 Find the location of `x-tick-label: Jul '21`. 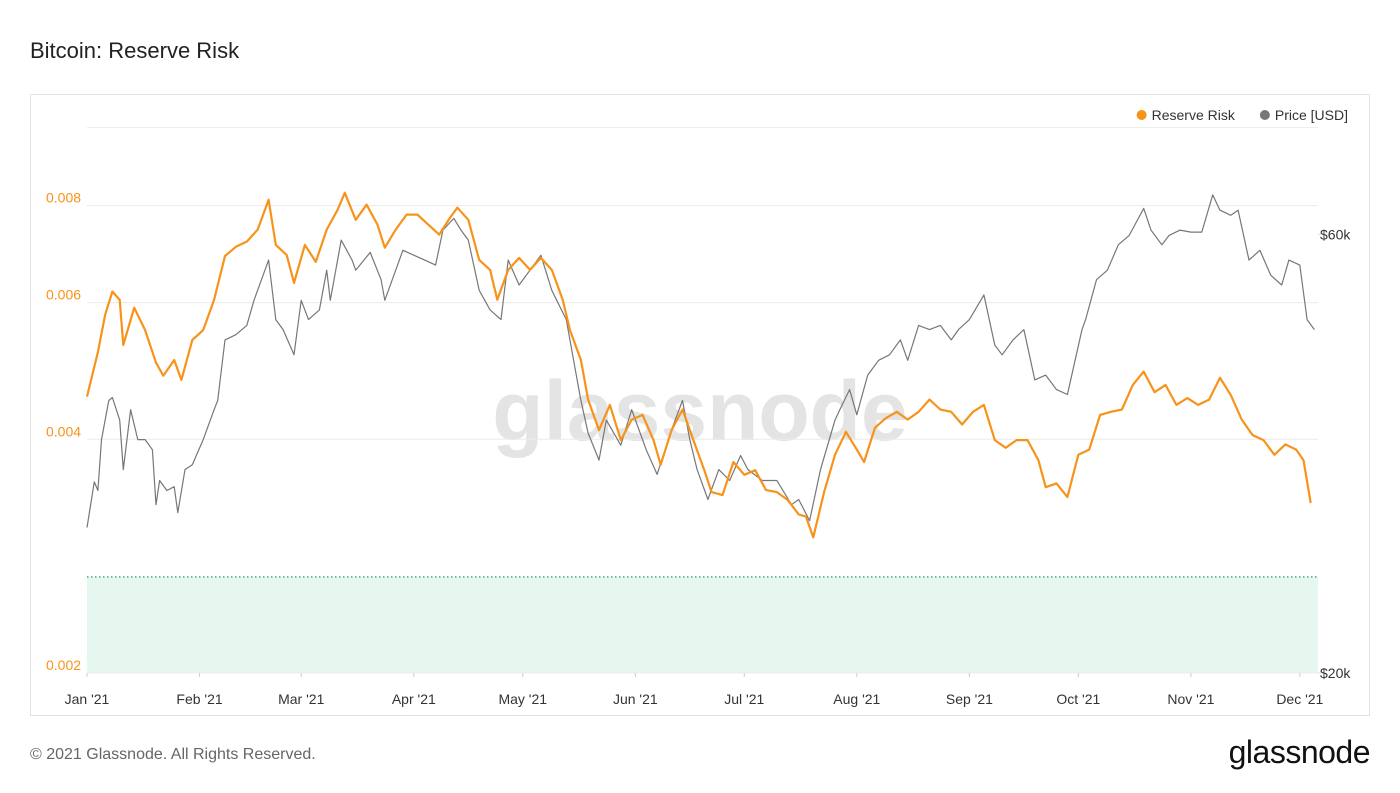

x-tick-label: Jul '21 is located at coordinates (744, 699).